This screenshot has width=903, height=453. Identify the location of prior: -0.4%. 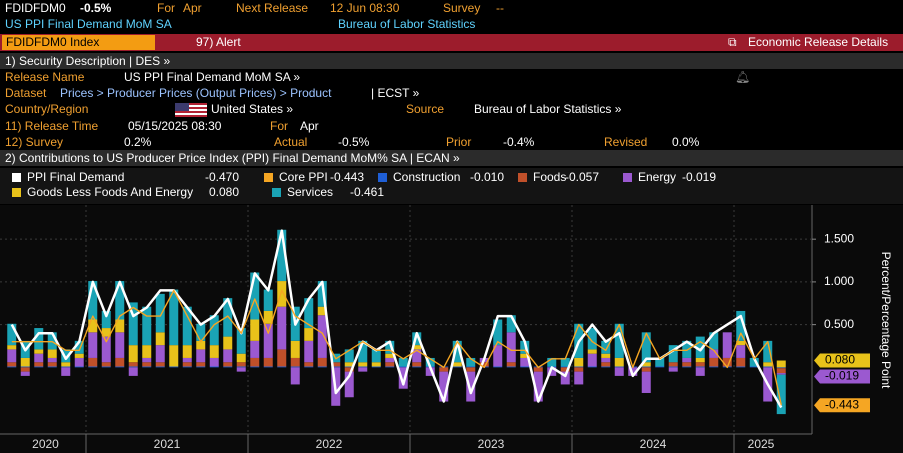
(519, 142).